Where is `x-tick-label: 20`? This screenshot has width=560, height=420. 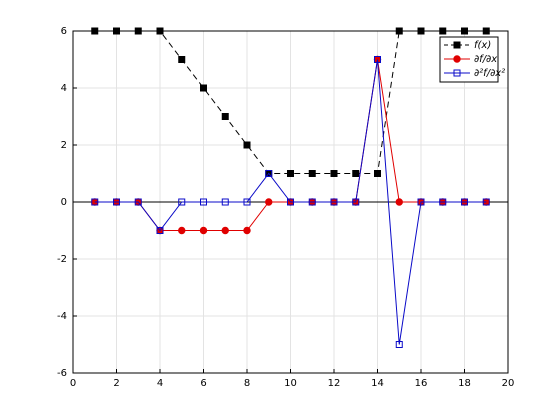 x-tick-label: 20 is located at coordinates (508, 383).